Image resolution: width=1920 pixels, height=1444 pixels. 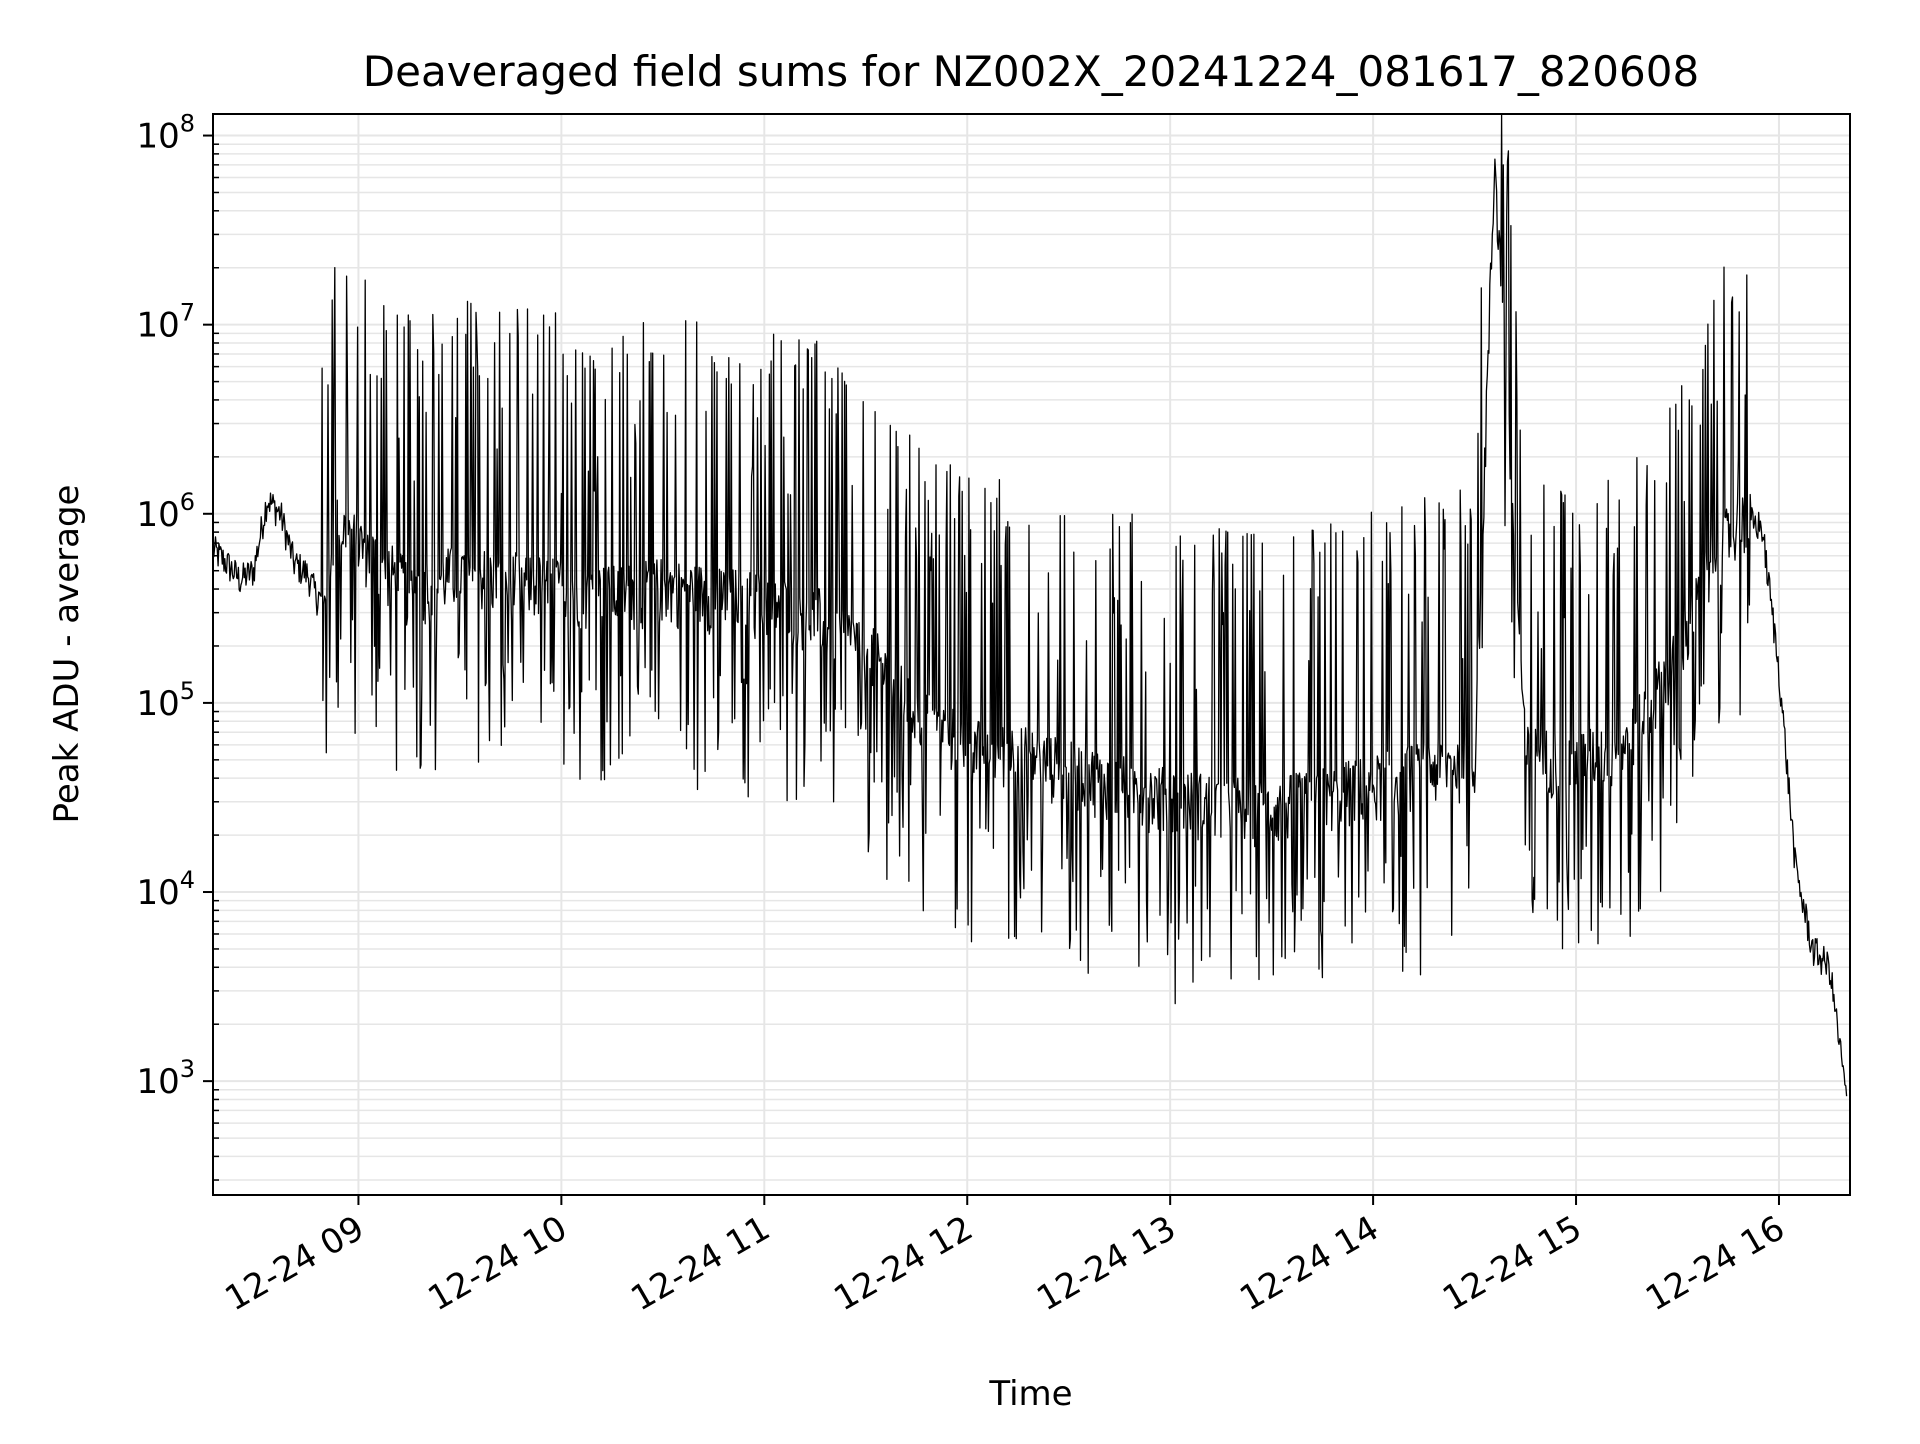 What do you see at coordinates (67, 654) in the screenshot?
I see `y-axis-label: Peak ADU - average` at bounding box center [67, 654].